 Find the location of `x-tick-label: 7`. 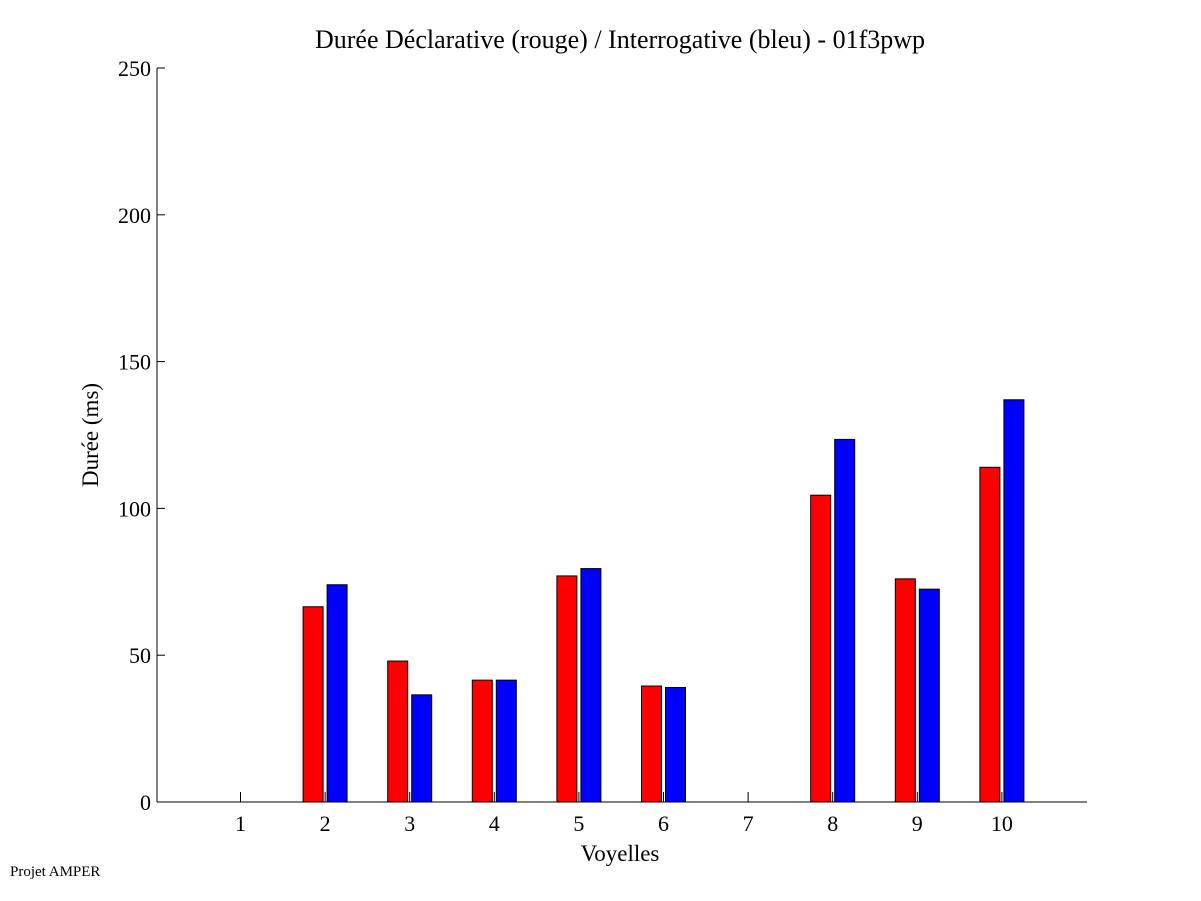

x-tick-label: 7 is located at coordinates (748, 823).